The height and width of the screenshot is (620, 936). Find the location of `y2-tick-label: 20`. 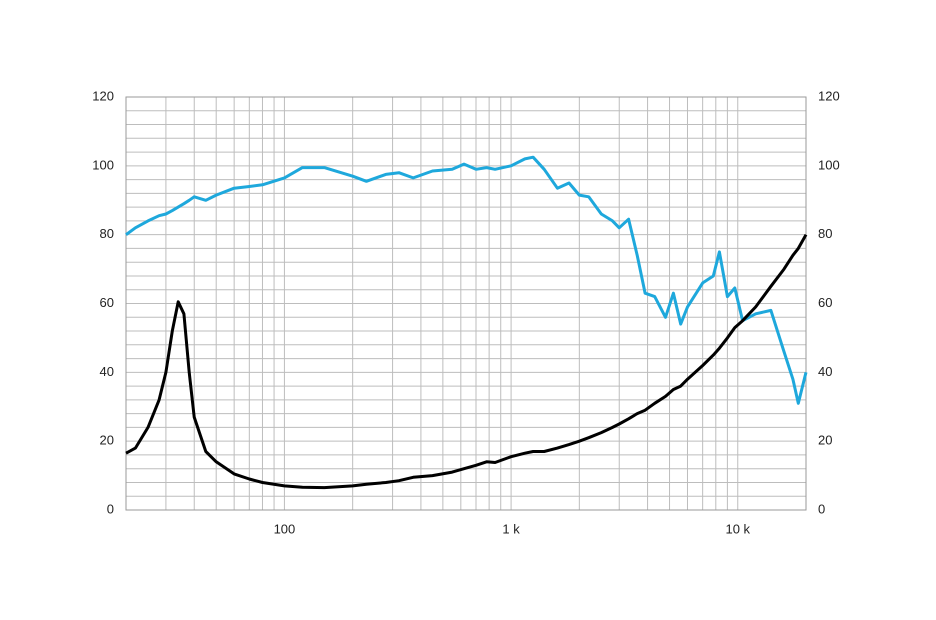

y2-tick-label: 20 is located at coordinates (825, 440).